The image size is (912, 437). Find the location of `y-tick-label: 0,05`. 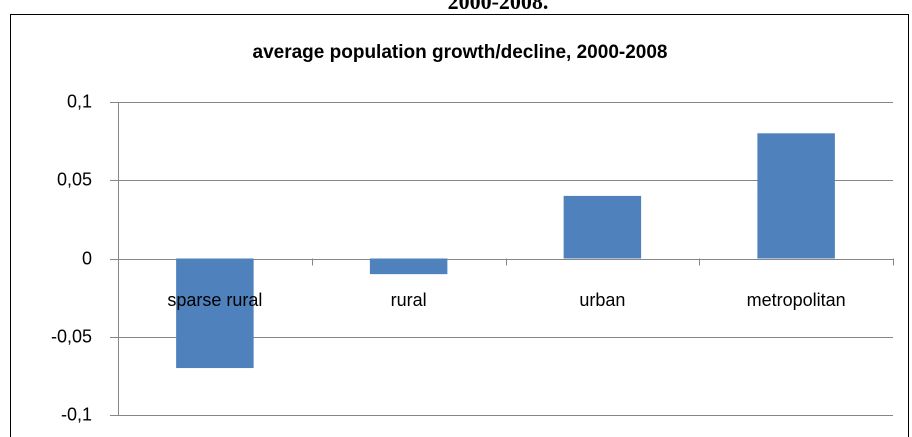

y-tick-label: 0,05 is located at coordinates (74, 179).